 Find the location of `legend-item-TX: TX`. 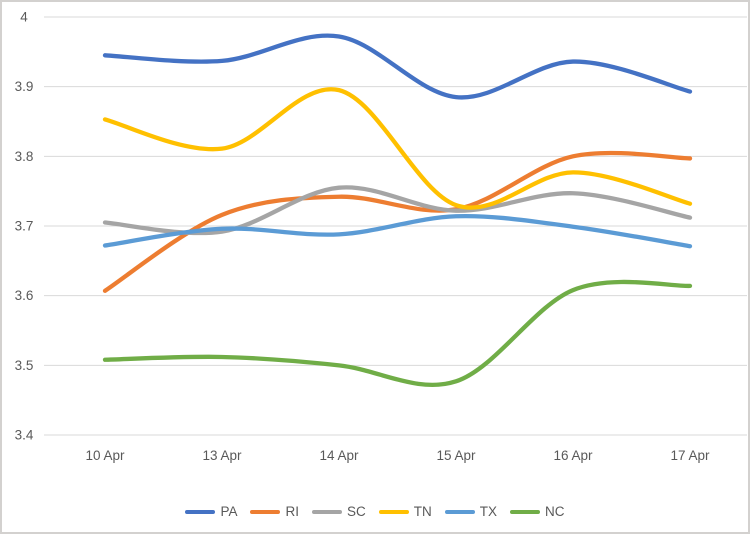

legend-item-TX: TX is located at coordinates (471, 512).